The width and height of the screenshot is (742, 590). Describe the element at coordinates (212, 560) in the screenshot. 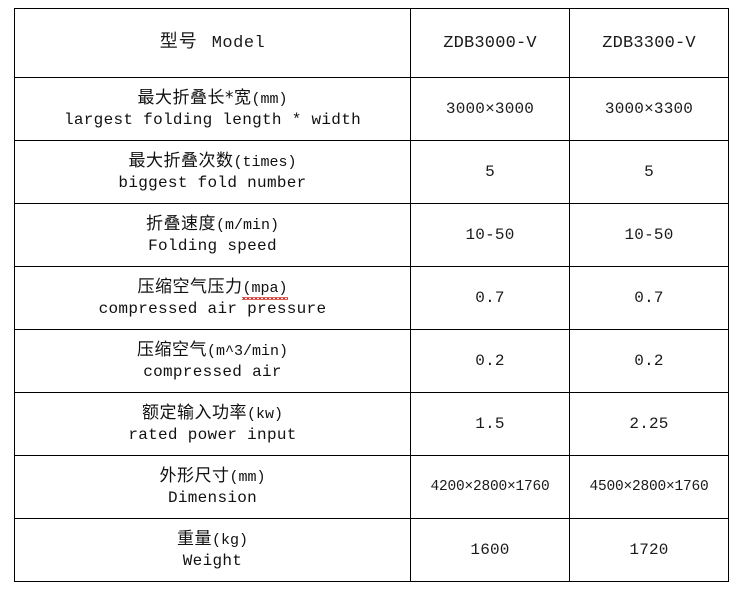

I see `row-label-en: Weight` at that location.